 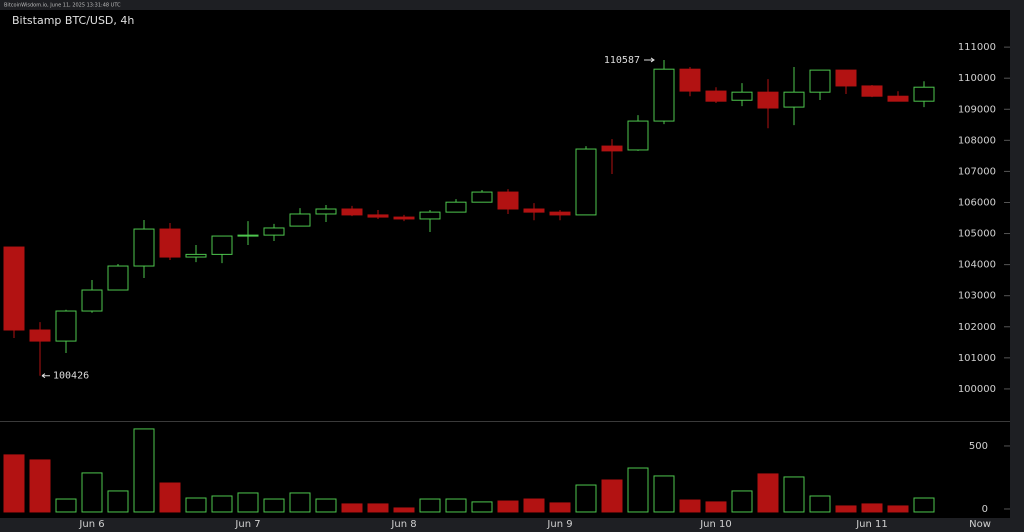 I want to click on low-arrow, so click(x=45, y=376).